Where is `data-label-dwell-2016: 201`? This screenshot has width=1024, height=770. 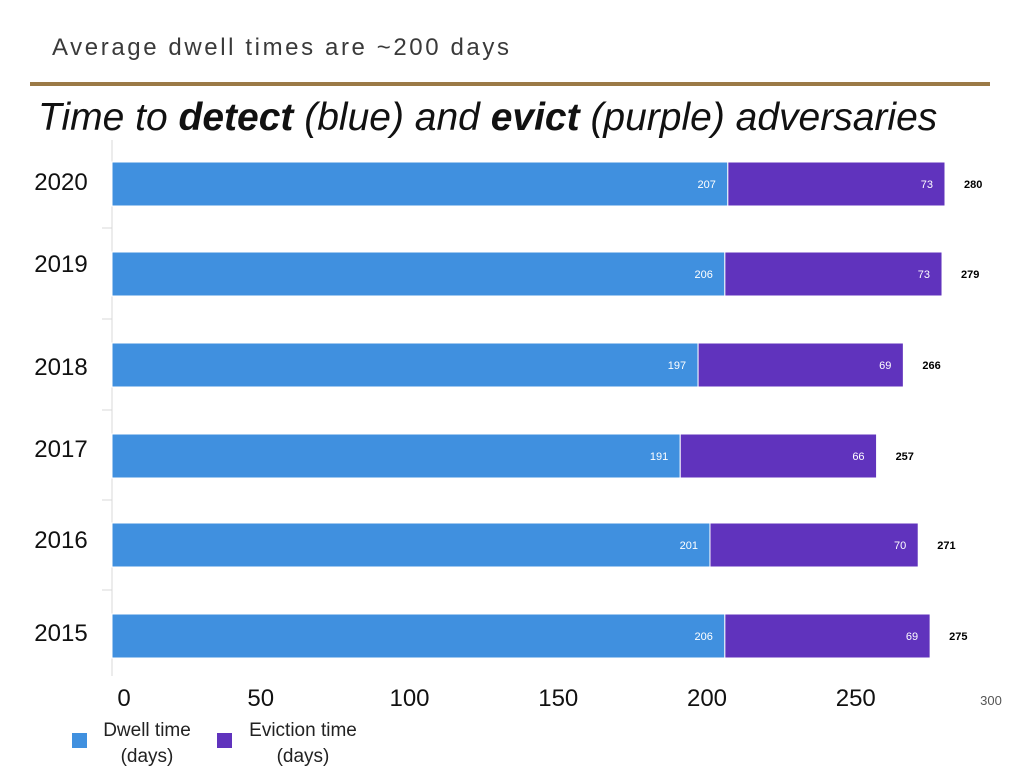 data-label-dwell-2016: 201 is located at coordinates (689, 546).